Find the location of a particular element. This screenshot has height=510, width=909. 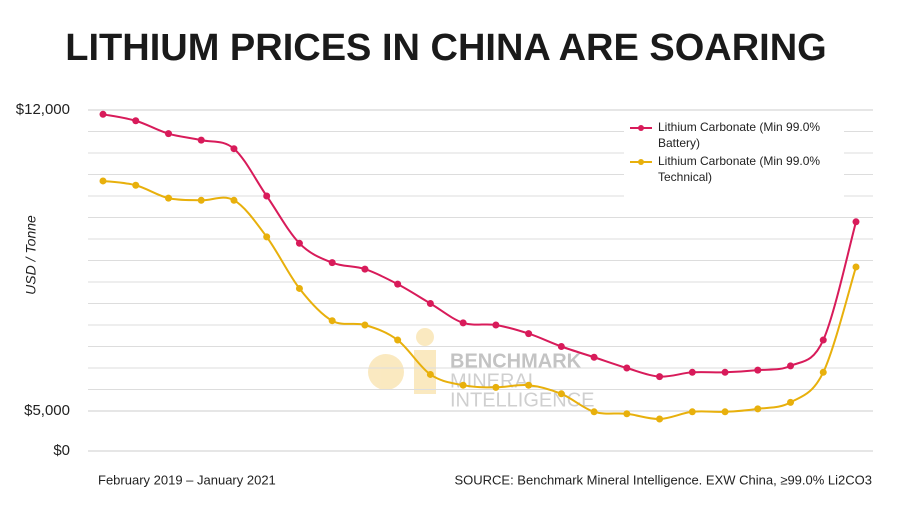

y-tick-label: $0 is located at coordinates (61, 450).